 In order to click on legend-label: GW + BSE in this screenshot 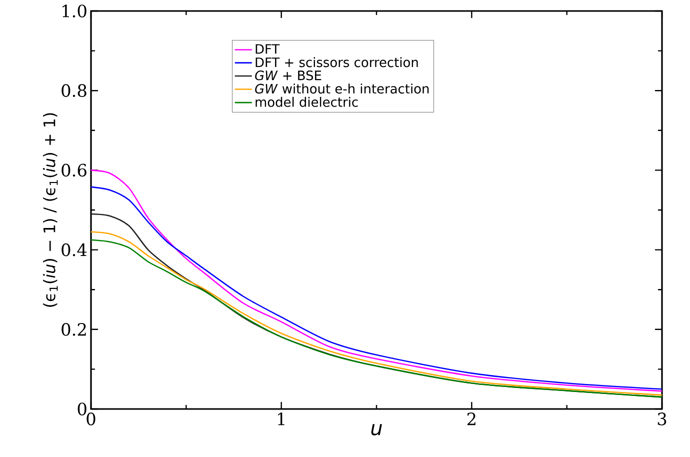, I will do `click(288, 75)`.